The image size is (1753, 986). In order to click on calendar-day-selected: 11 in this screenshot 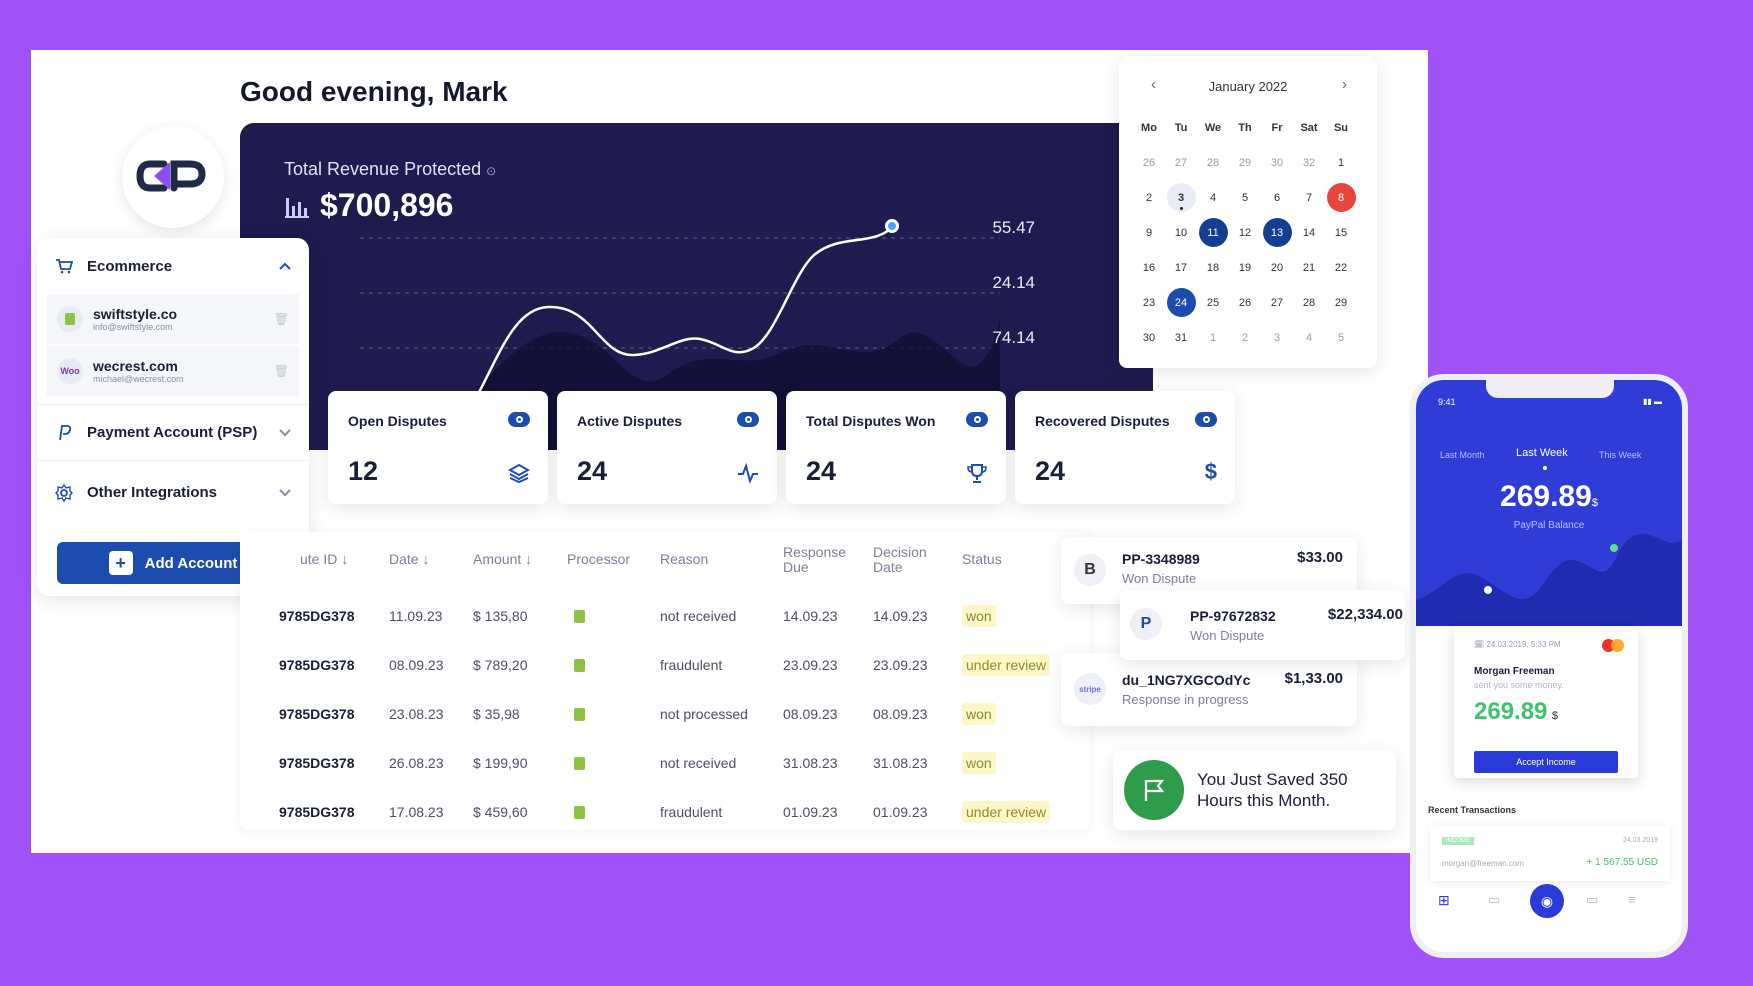, I will do `click(1213, 232)`.